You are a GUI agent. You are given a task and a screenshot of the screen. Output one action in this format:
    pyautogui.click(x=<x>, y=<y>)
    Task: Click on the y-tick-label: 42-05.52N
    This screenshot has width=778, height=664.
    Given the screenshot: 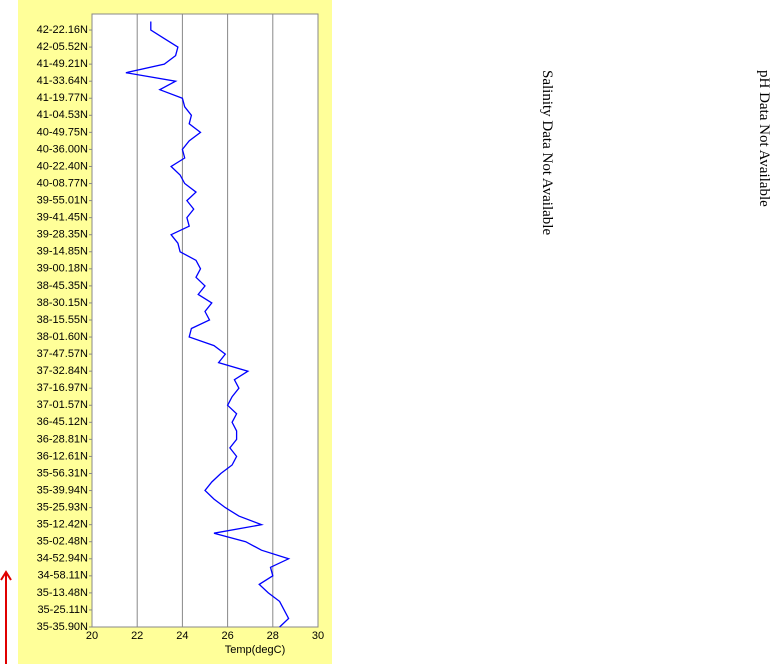 What is the action you would take?
    pyautogui.click(x=62, y=47)
    